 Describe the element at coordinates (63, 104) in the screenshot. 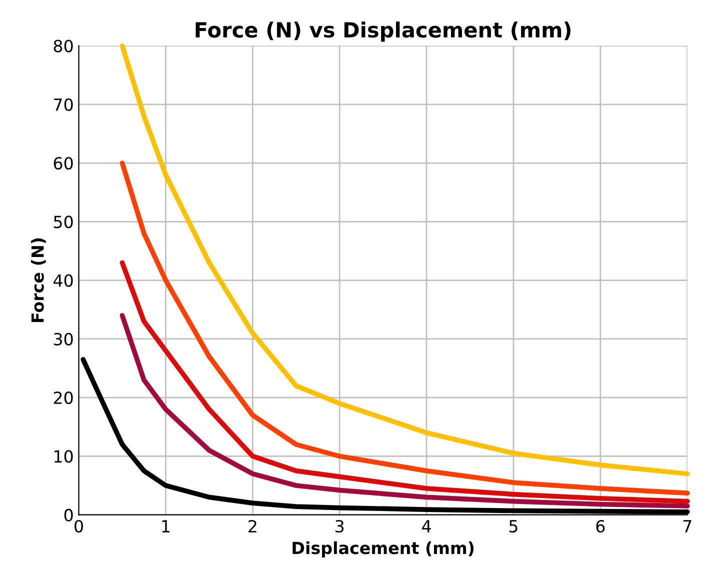

I see `y-tick-label: 70` at that location.